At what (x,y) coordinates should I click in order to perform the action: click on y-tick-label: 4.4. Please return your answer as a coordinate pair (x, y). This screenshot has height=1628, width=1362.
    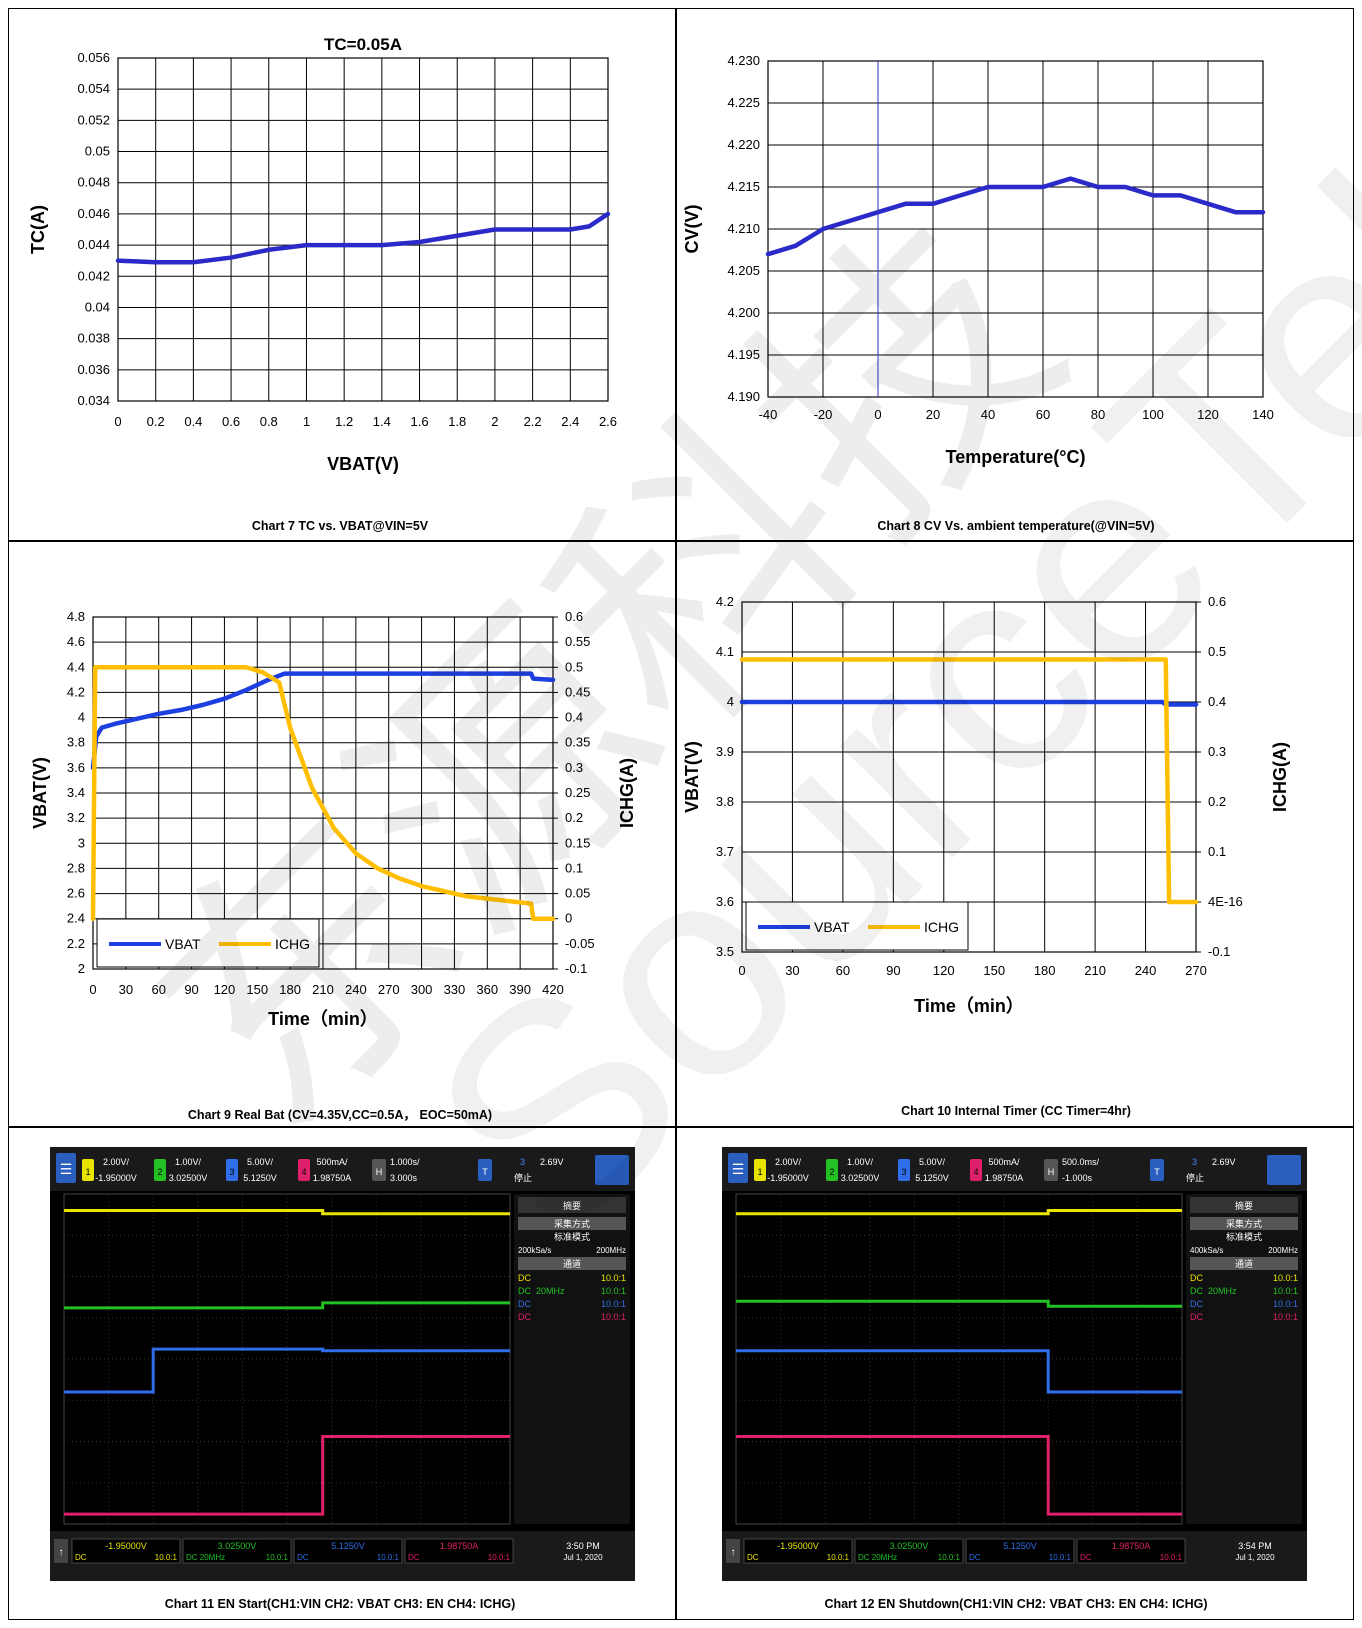
    Looking at the image, I should click on (76, 666).